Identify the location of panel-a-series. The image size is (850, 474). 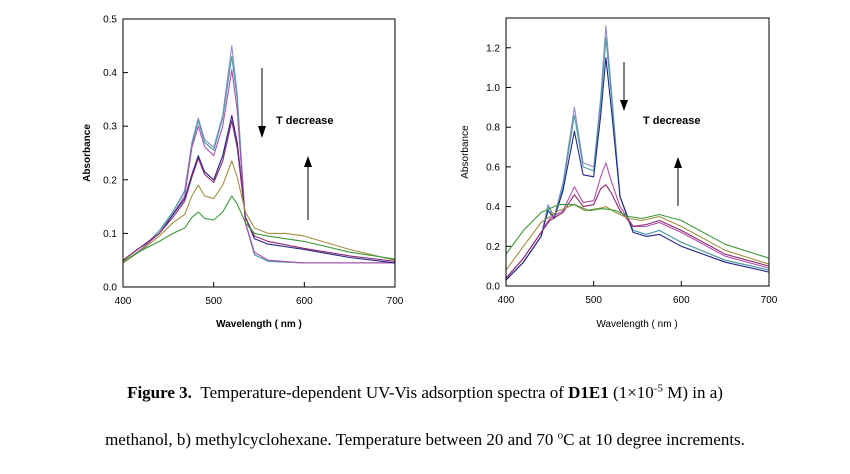
(259, 154).